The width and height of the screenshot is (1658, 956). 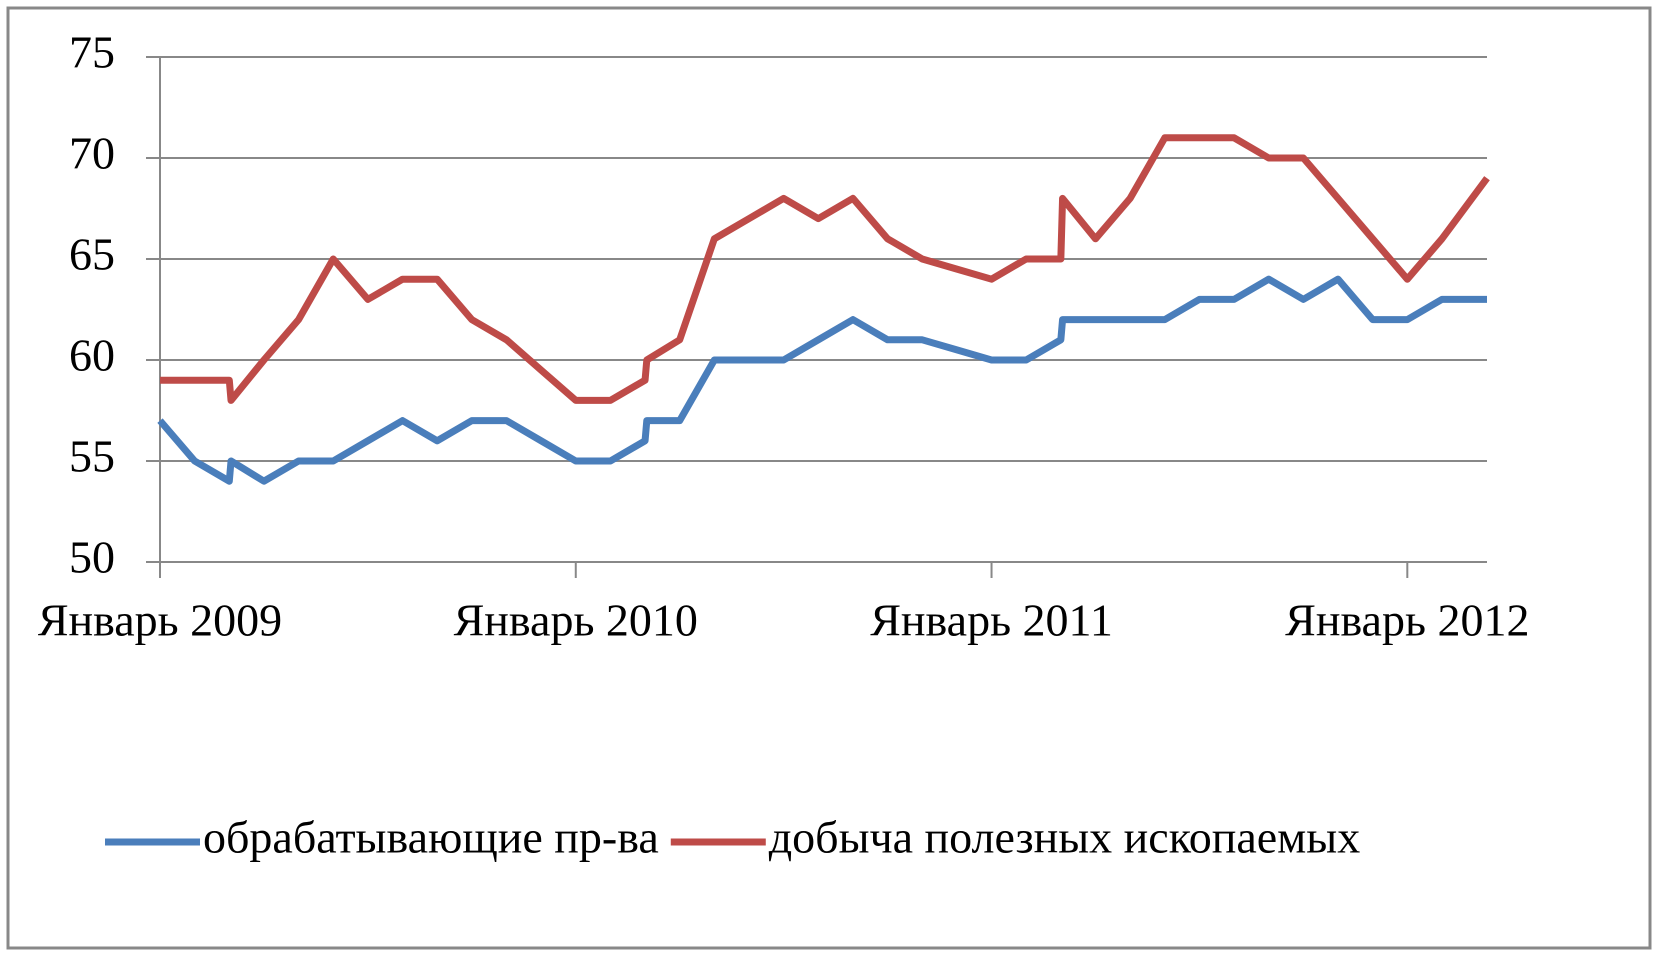 I want to click on x-tick-label: Январь 2012, so click(x=1407, y=620).